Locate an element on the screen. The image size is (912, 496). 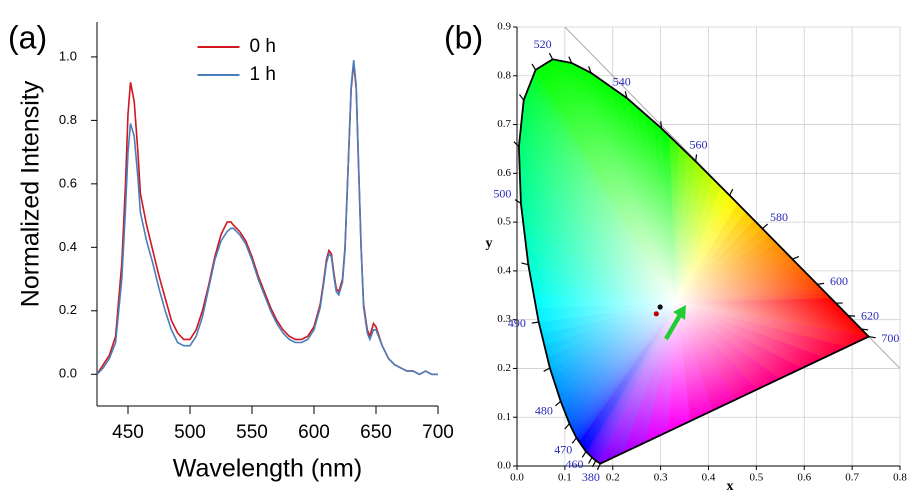
y-axis-label: Normalized Intensity is located at coordinates (31, 193).